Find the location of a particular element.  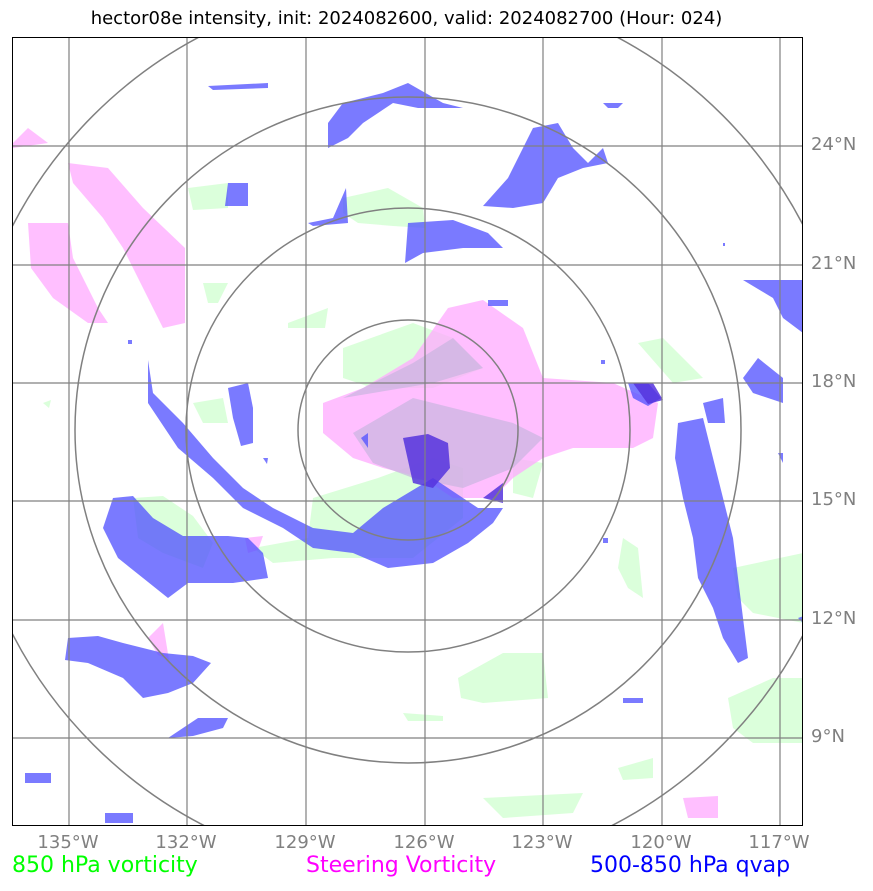

lon-label: 120°W is located at coordinates (661, 842).